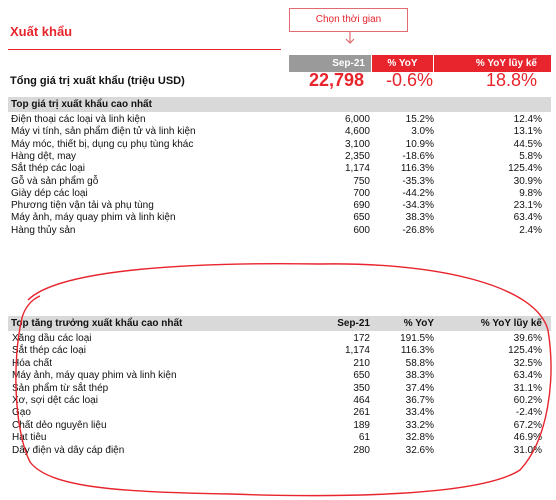 This screenshot has height=500, width=556. What do you see at coordinates (279, 401) in the screenshot?
I see `table-row: Xơ, sợi dệt các loại 464 36.7% 60.2%` at bounding box center [279, 401].